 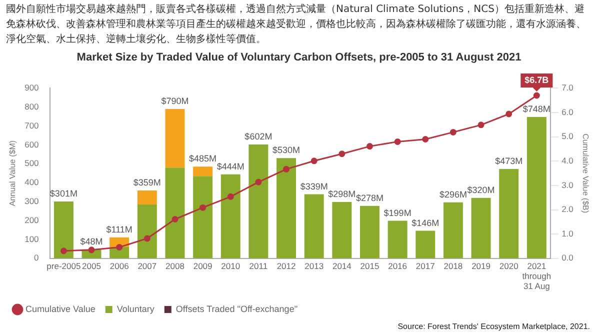 I want to click on x-tick-label: 2018, so click(x=453, y=265).